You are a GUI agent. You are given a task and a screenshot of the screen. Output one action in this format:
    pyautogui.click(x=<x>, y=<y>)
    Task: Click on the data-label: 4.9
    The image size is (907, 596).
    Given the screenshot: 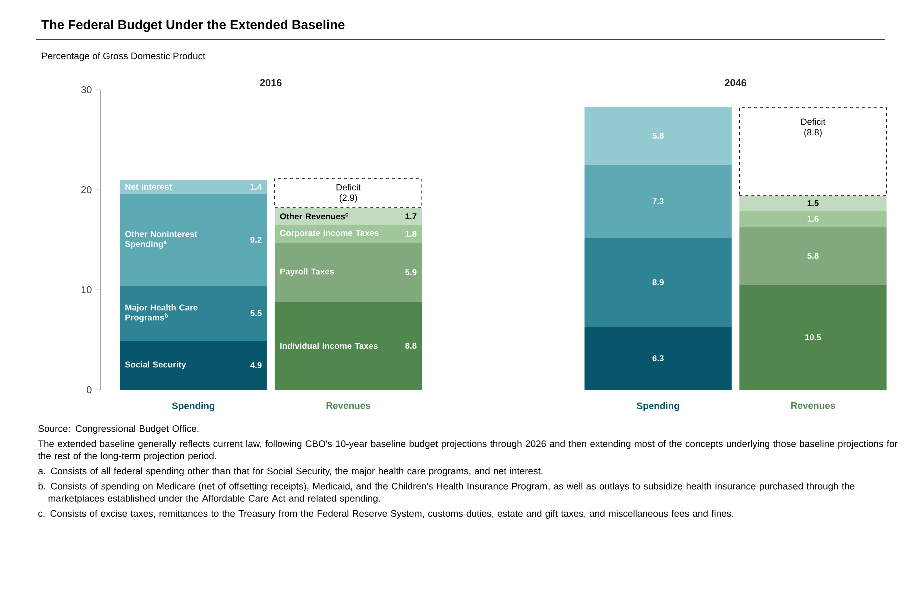 What is the action you would take?
    pyautogui.click(x=256, y=365)
    